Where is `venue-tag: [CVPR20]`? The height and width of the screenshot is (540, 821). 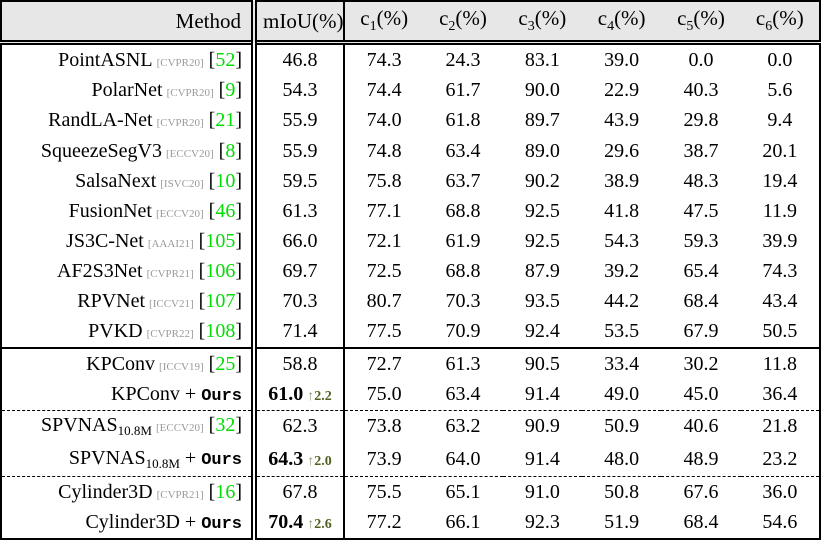 venue-tag: [CVPR20] is located at coordinates (190, 93).